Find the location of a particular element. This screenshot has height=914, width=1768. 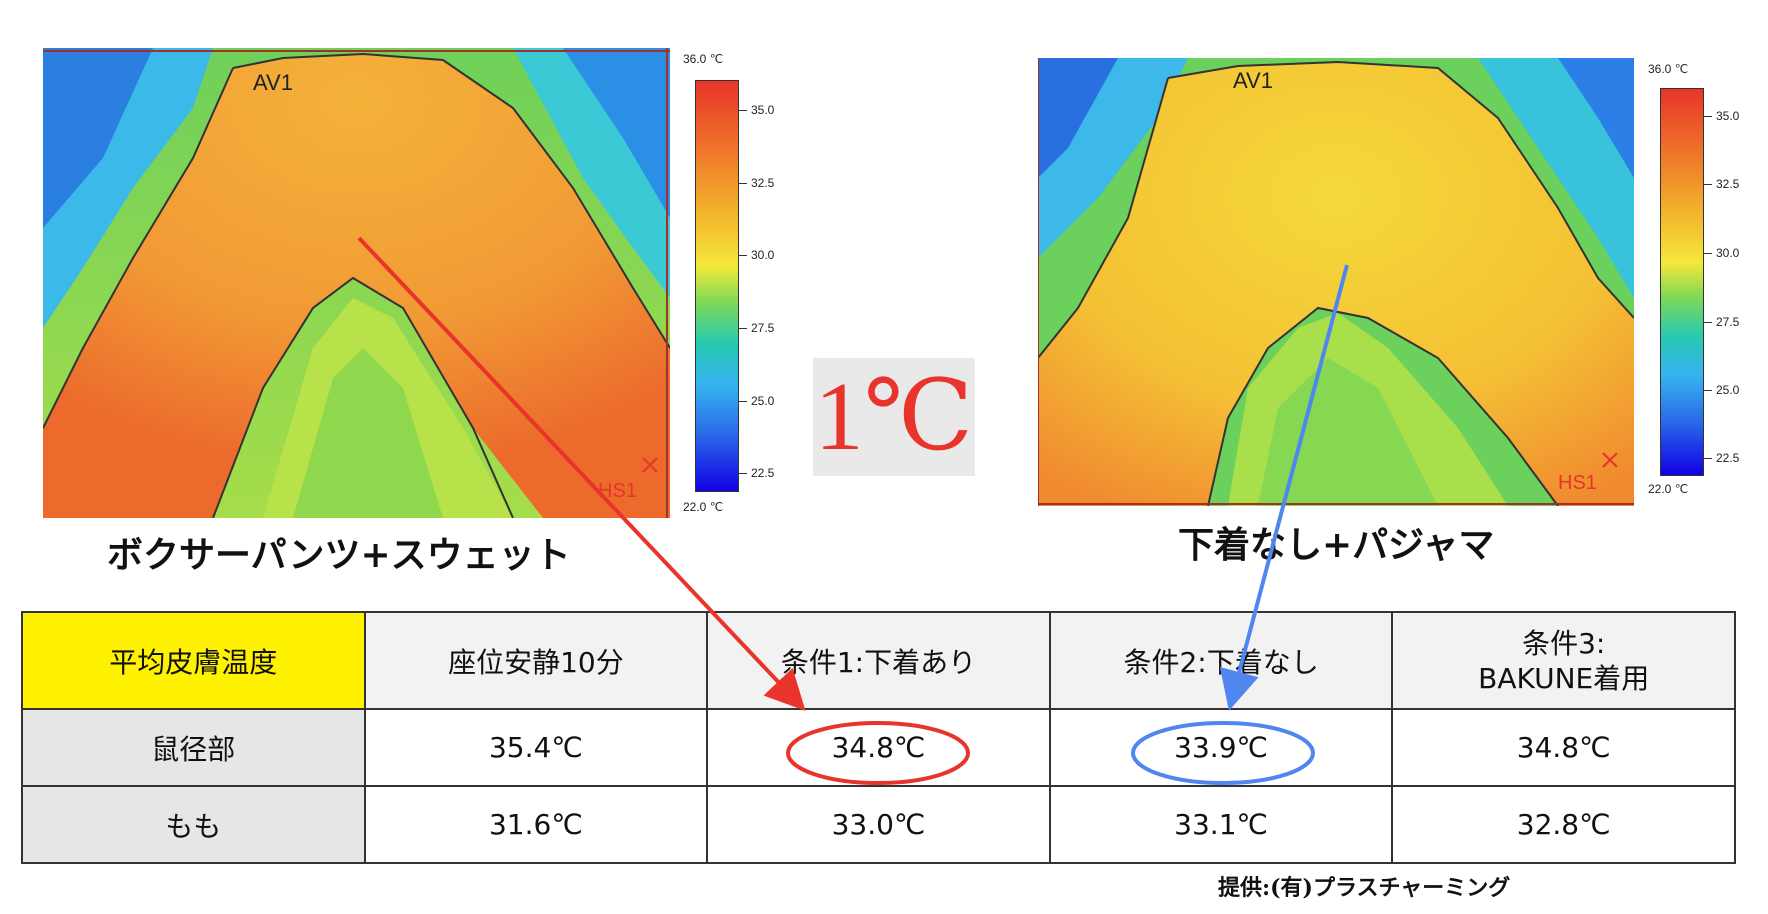

column-header: 条件1:下着あり is located at coordinates (878, 660).